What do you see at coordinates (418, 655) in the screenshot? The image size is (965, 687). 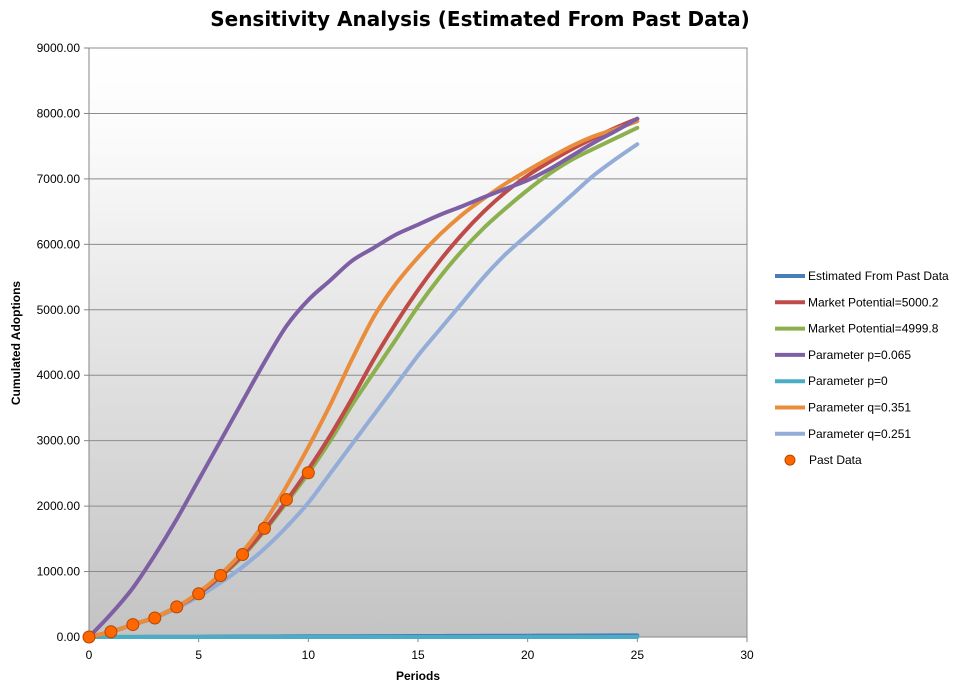 I see `x-tick-label: 15` at bounding box center [418, 655].